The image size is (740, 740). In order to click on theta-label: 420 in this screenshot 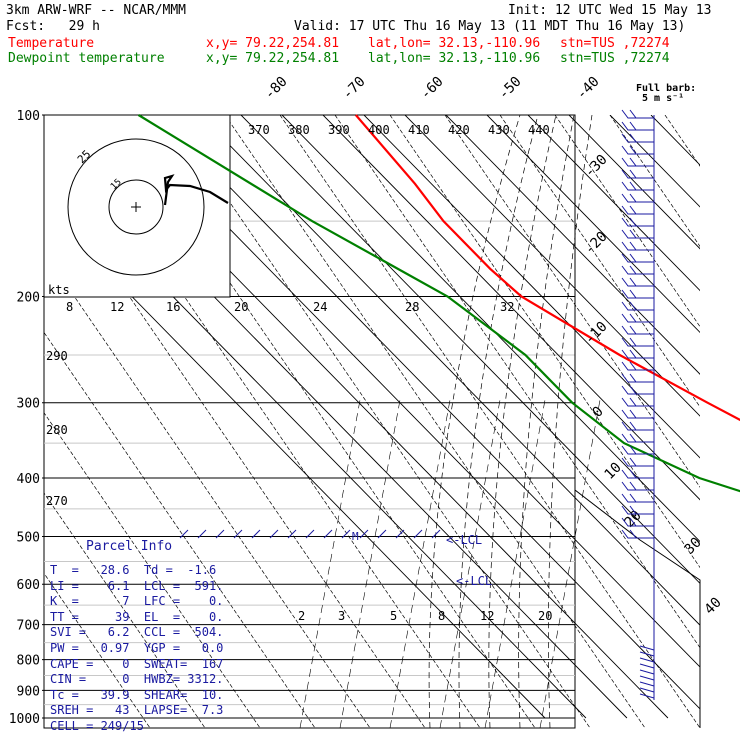, I will do `click(459, 130)`.